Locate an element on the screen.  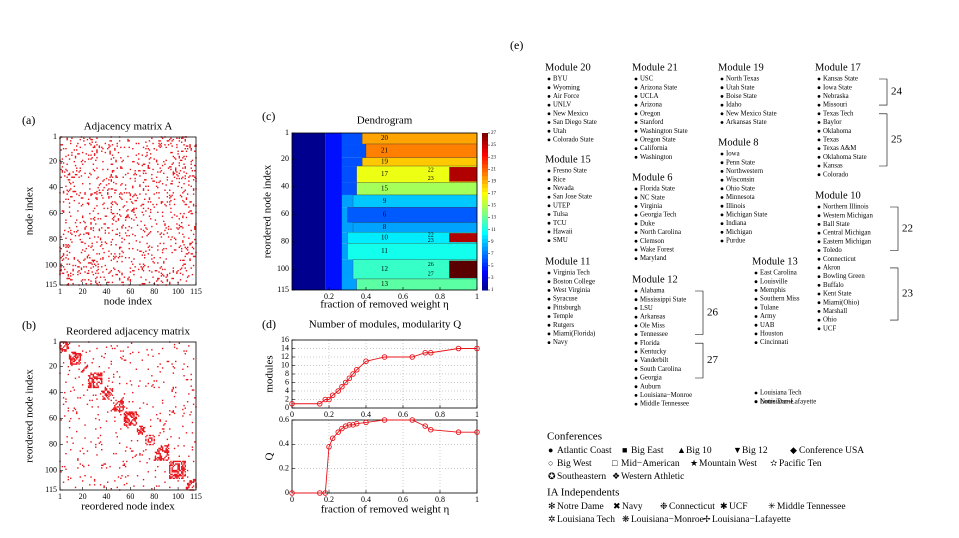
legend-label: Pacific Ten is located at coordinates (800, 463).